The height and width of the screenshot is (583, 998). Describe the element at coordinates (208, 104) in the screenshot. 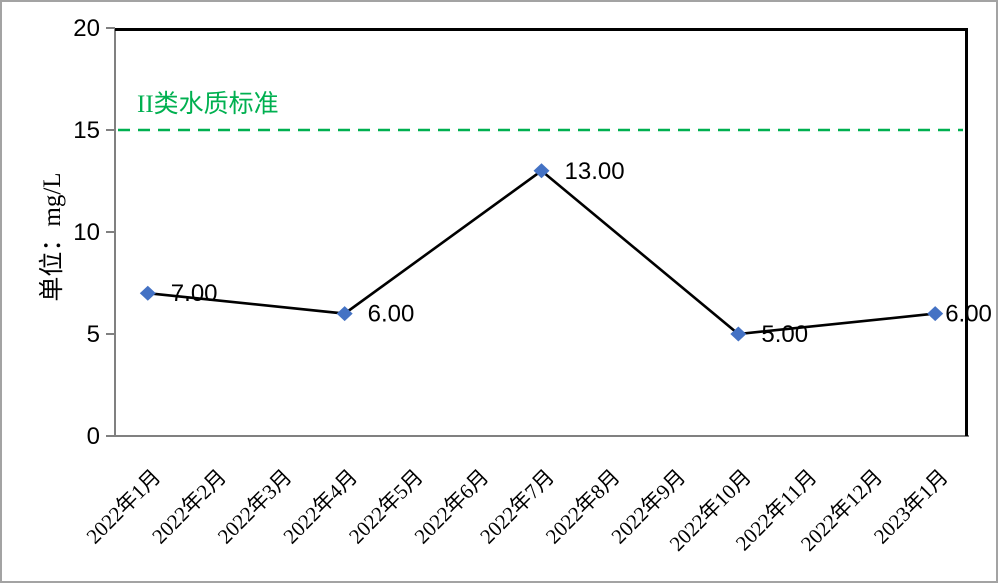

I see `threshold-label: II类水质标准` at that location.